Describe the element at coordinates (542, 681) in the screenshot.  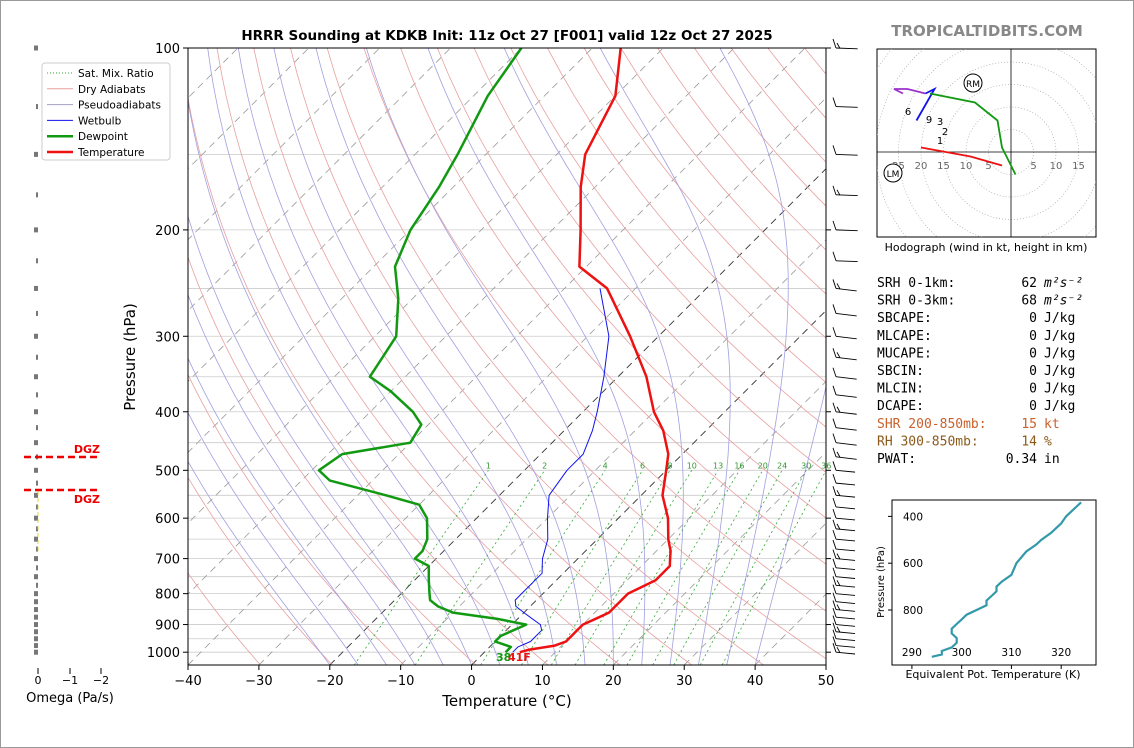
I see `temp-tick-label: 10` at that location.